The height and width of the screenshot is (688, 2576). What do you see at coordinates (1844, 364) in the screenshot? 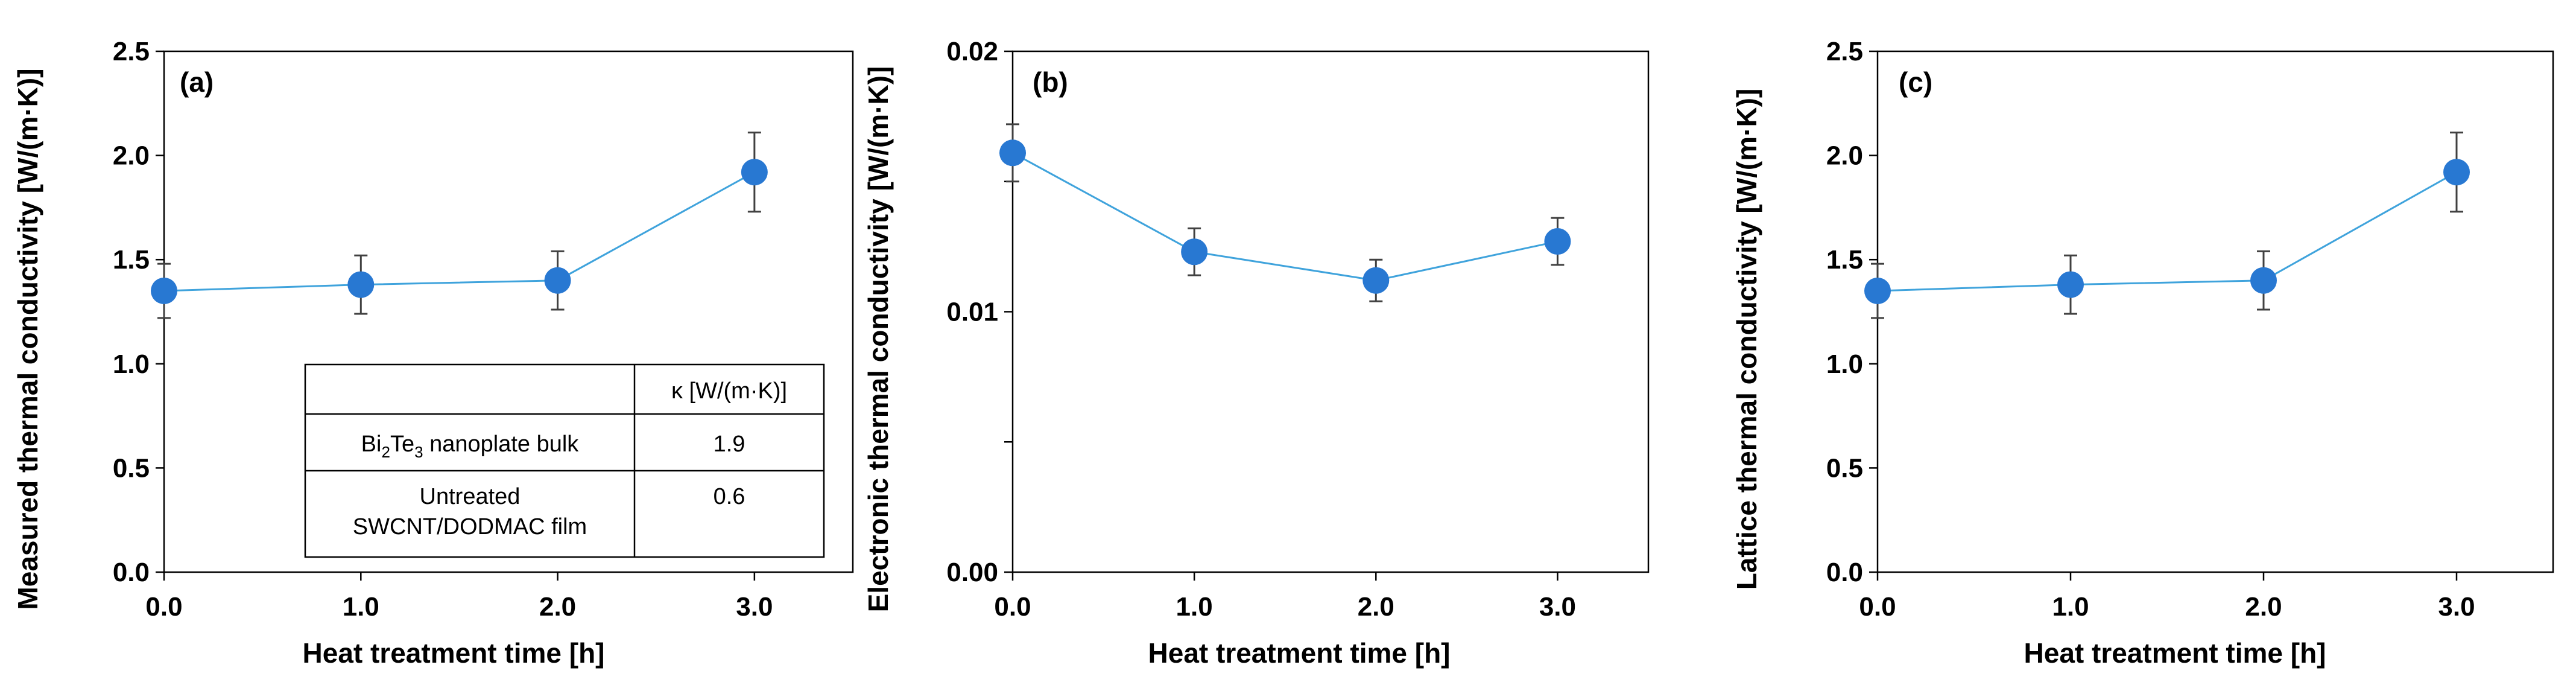
I see `y-tick-label-c: 1.0` at bounding box center [1844, 364].